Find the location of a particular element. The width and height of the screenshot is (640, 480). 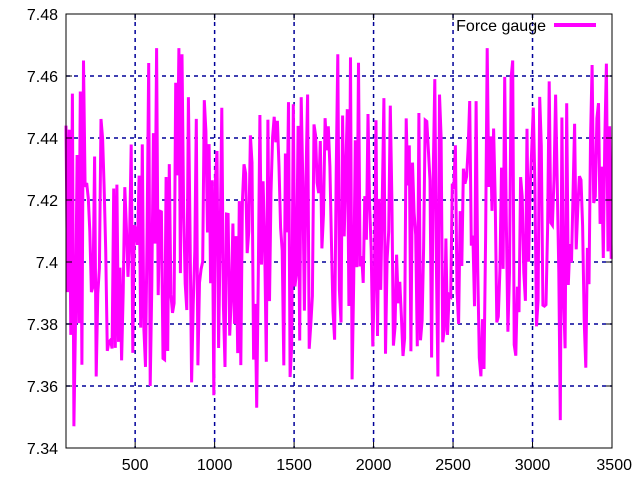

x-tick-label: 3000 is located at coordinates (533, 465).